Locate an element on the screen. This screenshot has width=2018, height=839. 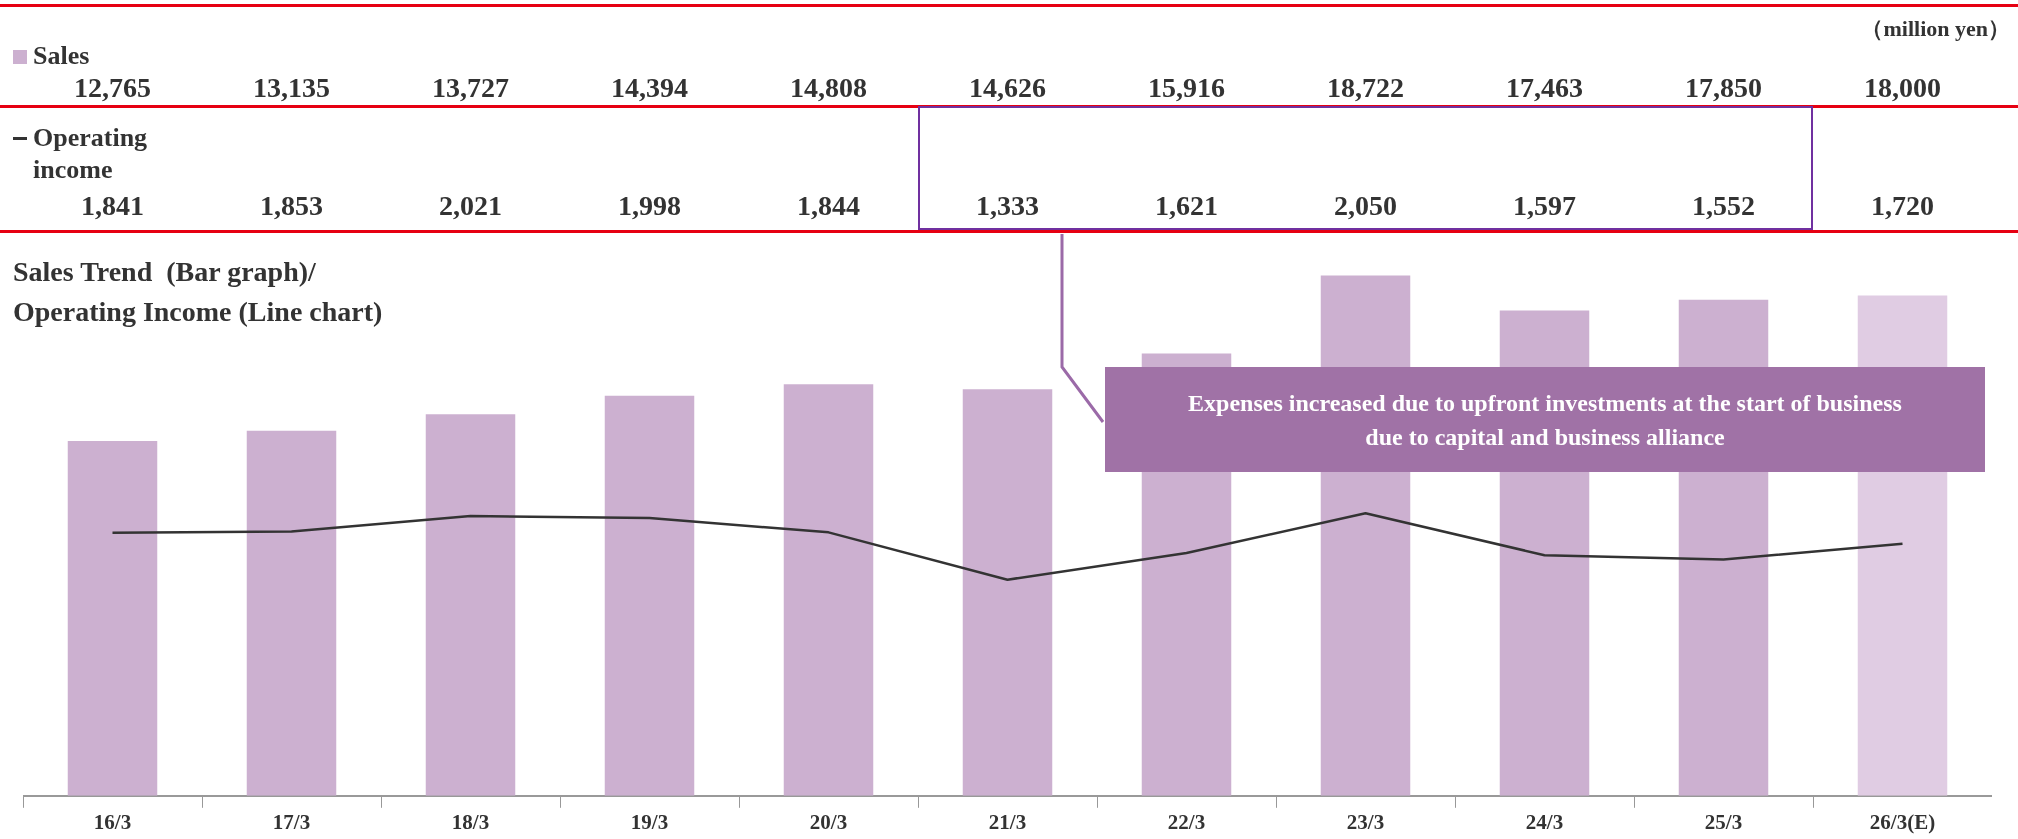
data-label: 17,850 is located at coordinates (1723, 88).